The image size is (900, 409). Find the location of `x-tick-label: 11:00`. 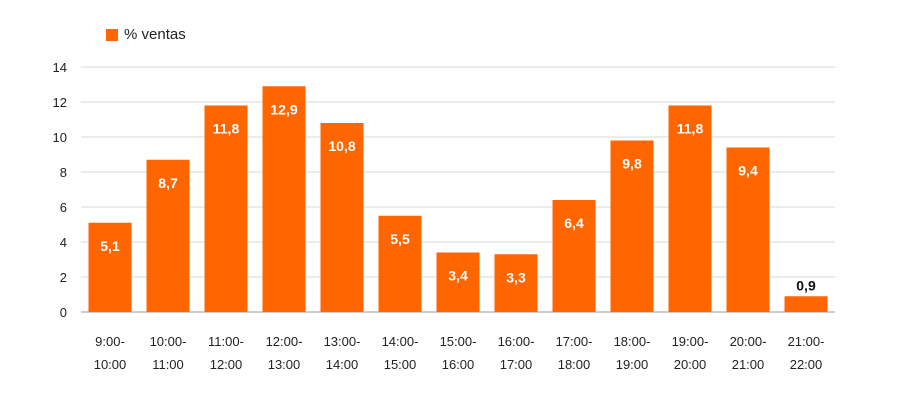

x-tick-label: 11:00 is located at coordinates (168, 364).